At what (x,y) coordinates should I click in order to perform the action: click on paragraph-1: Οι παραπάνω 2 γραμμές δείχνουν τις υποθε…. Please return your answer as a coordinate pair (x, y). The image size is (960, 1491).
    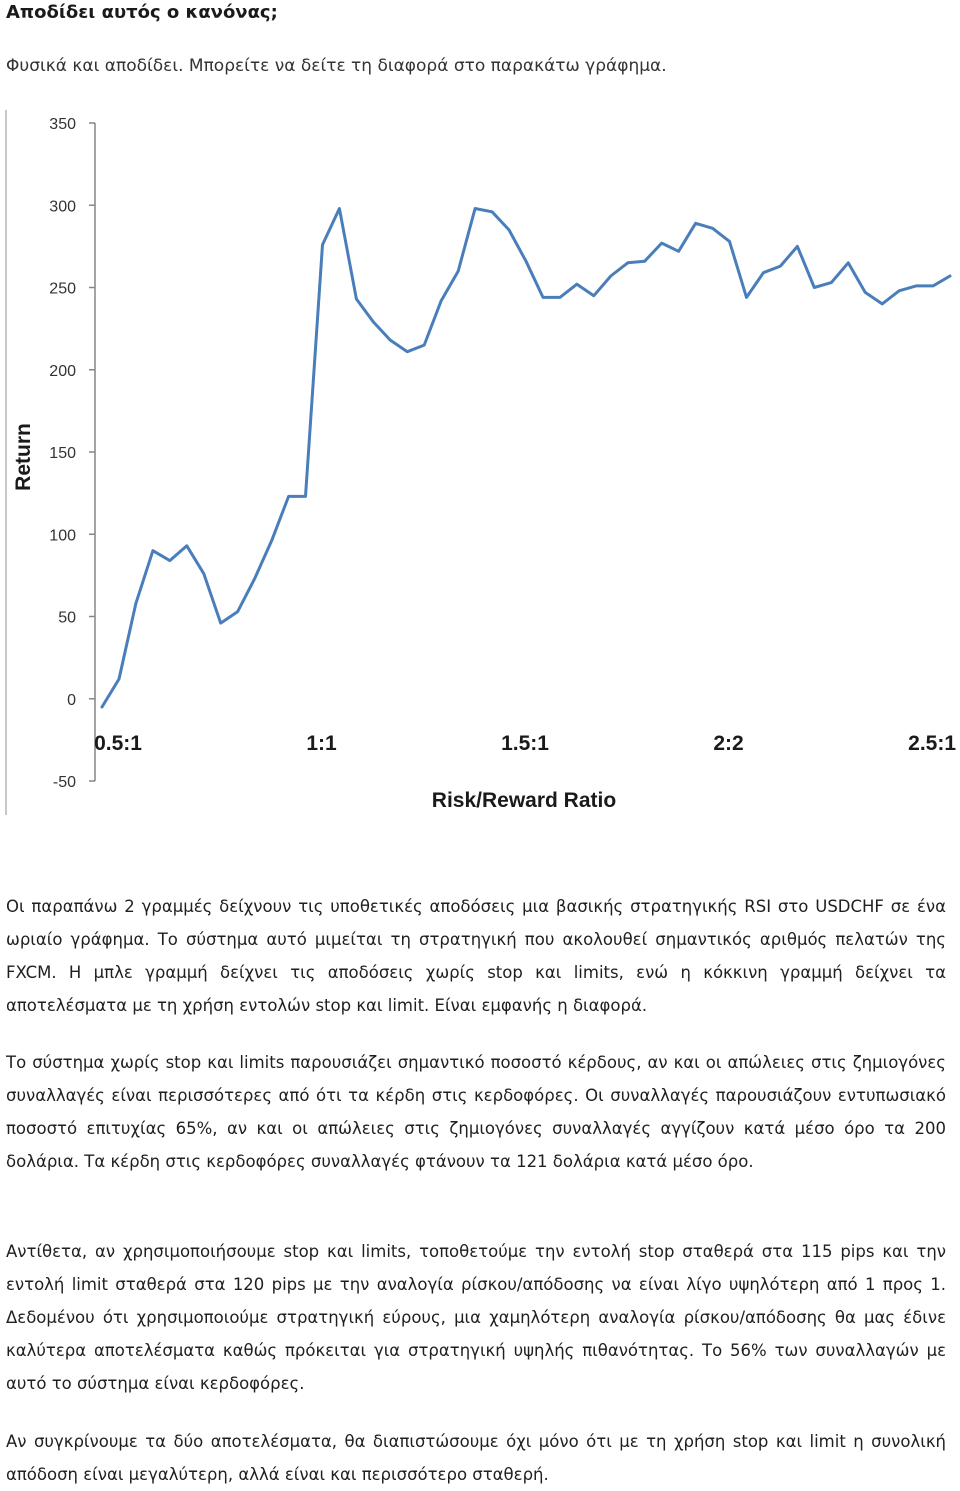
    Looking at the image, I should click on (476, 956).